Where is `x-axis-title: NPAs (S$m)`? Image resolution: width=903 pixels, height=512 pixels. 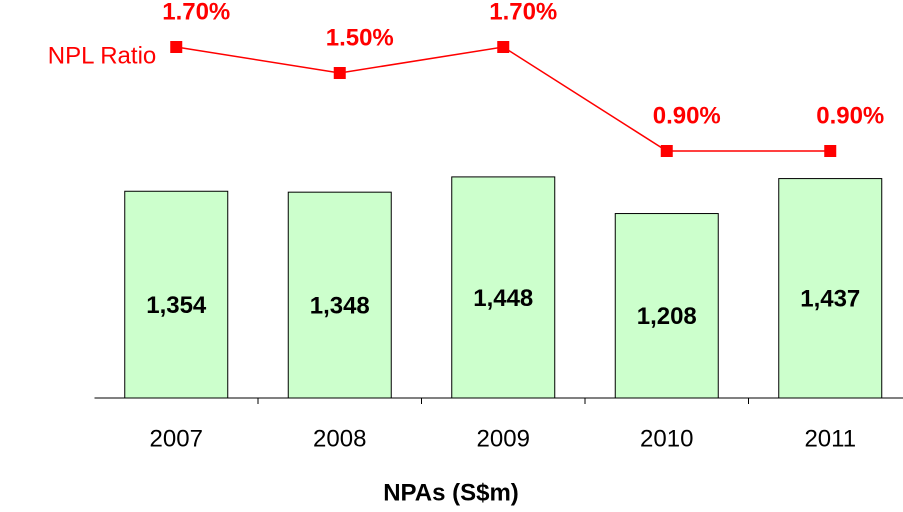
x-axis-title: NPAs (S$m) is located at coordinates (451, 492).